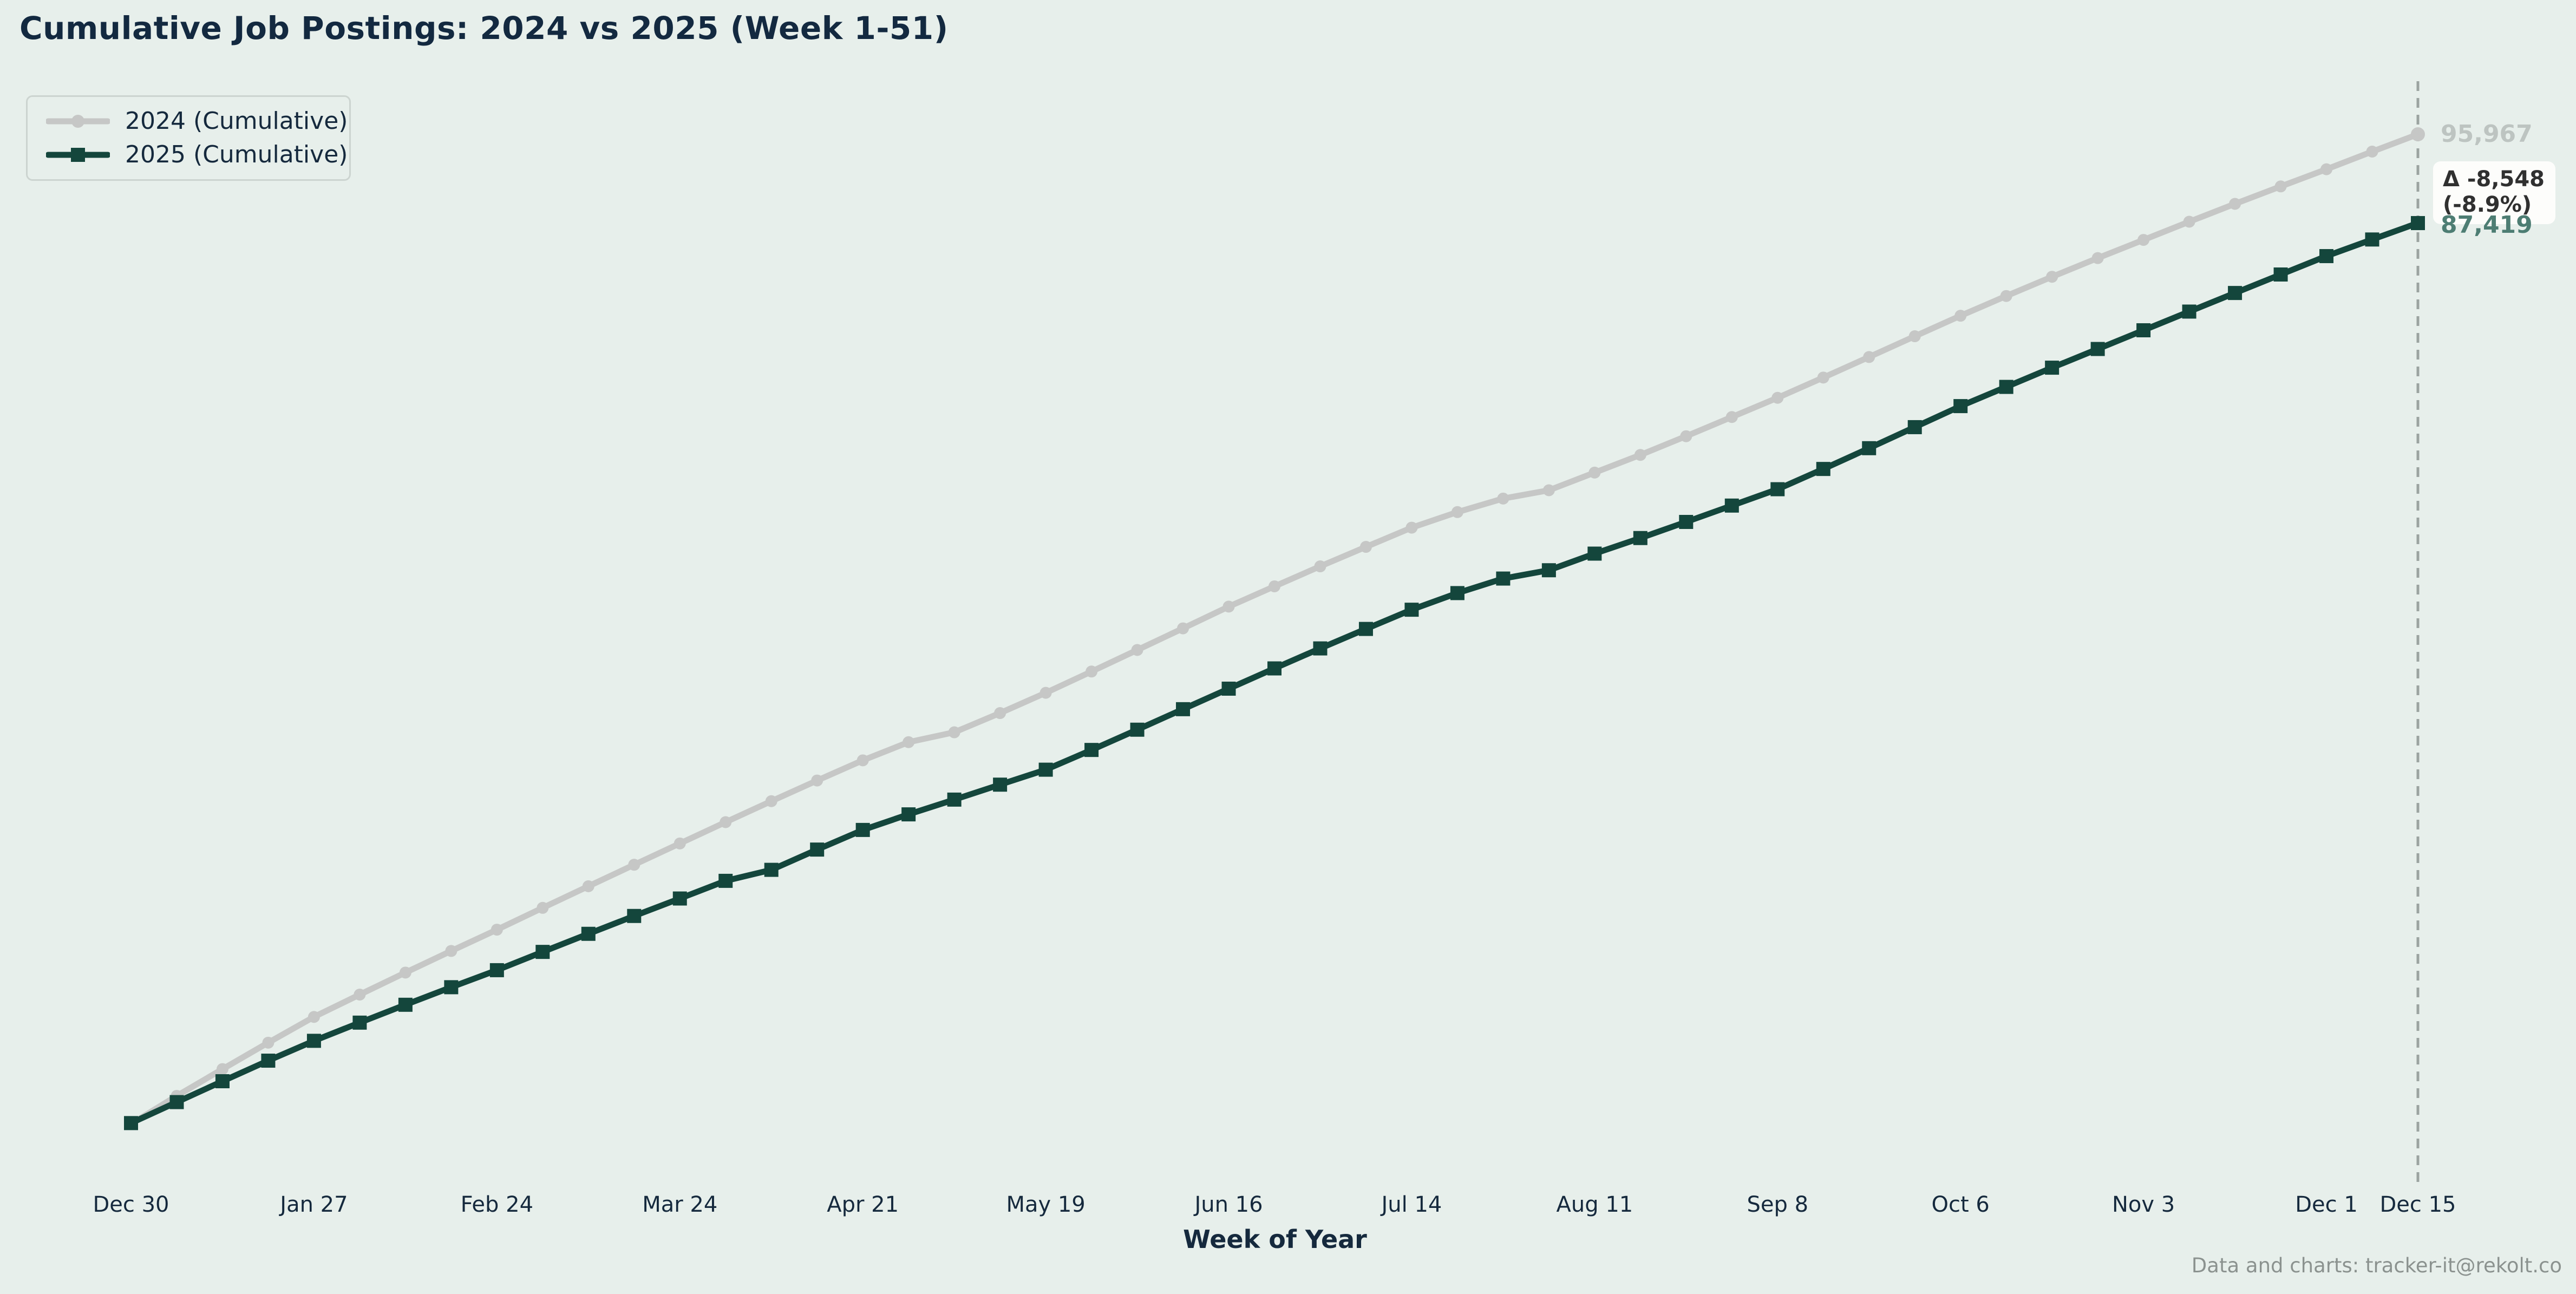 This screenshot has height=1294, width=2576. I want to click on x-tick-label: Jul 14, so click(1411, 1205).